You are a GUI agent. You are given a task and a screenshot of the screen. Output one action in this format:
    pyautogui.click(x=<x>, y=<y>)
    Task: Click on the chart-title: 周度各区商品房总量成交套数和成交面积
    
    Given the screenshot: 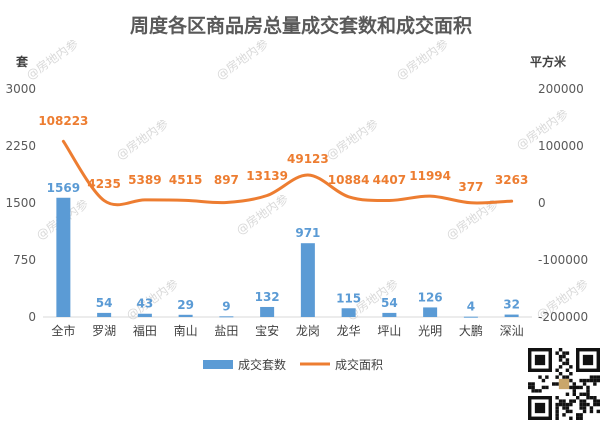 What is the action you would take?
    pyautogui.click(x=301, y=25)
    